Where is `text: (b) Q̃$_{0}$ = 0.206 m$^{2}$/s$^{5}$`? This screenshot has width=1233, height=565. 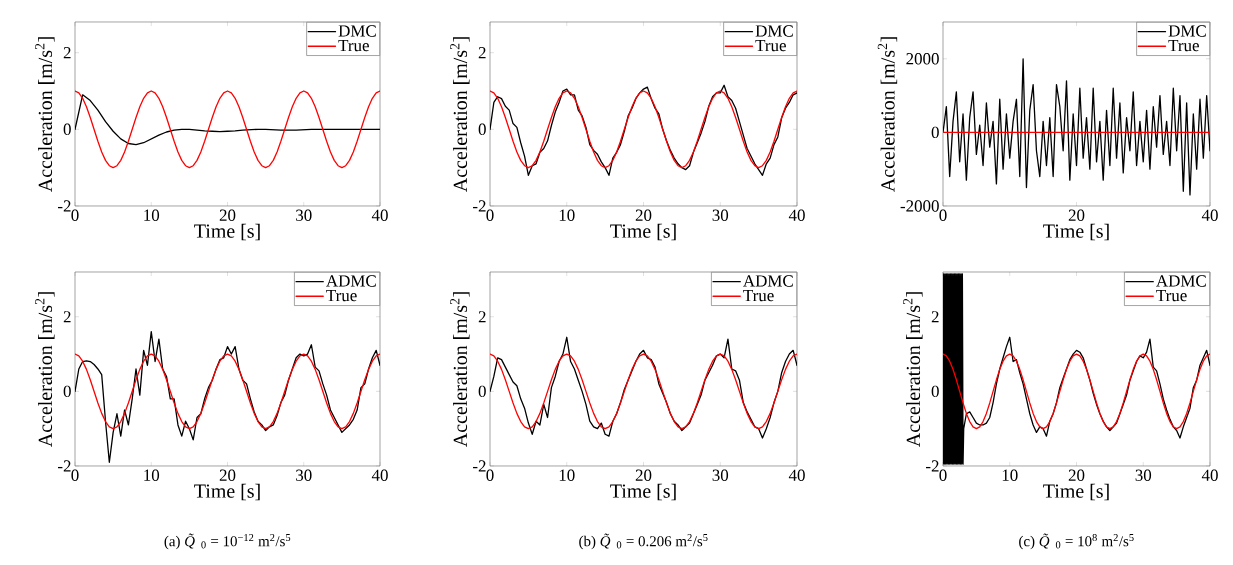
text: (b) Q̃$_{0}$ = 0.206 m$^{2}$/s$^{5}$ is located at coordinates (643, 541).